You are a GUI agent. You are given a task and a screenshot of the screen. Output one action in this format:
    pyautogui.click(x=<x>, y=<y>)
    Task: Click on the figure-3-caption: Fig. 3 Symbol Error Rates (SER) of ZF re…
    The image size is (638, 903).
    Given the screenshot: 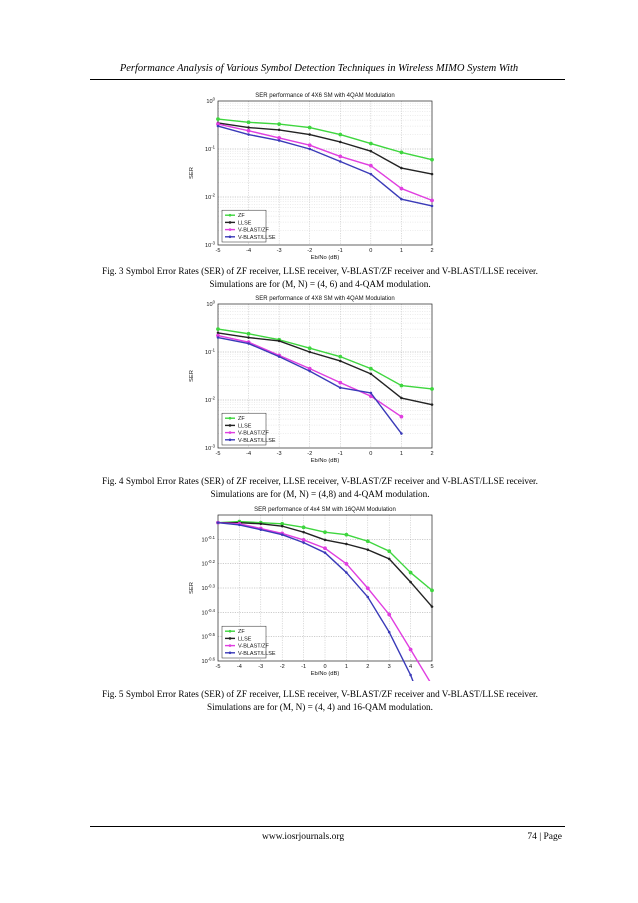 What is the action you would take?
    pyautogui.click(x=320, y=278)
    